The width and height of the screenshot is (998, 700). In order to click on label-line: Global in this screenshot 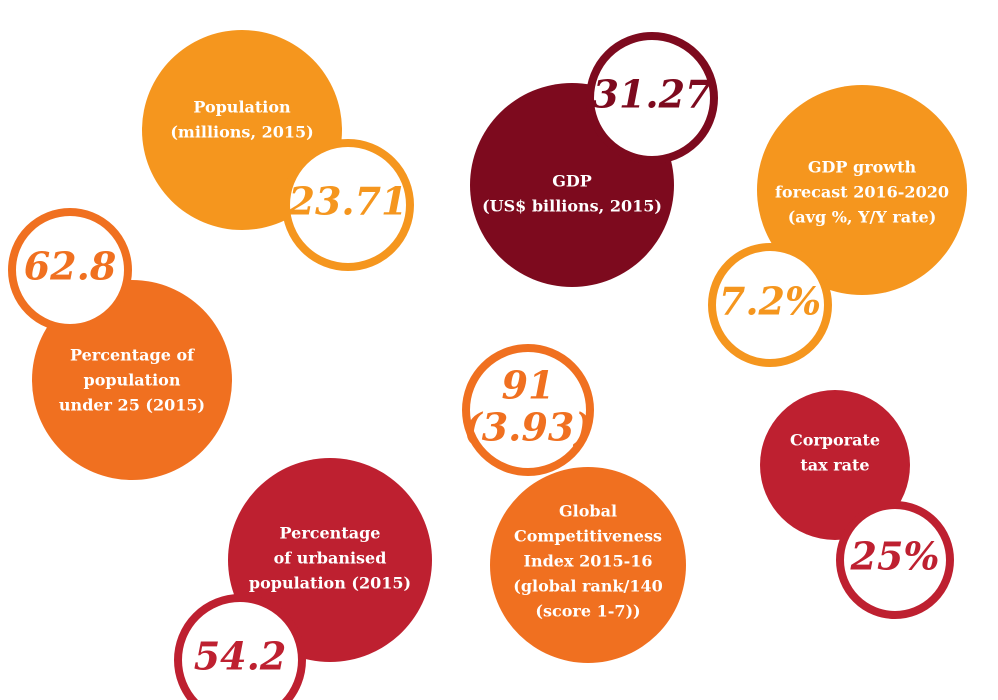, I will do `click(588, 511)`.